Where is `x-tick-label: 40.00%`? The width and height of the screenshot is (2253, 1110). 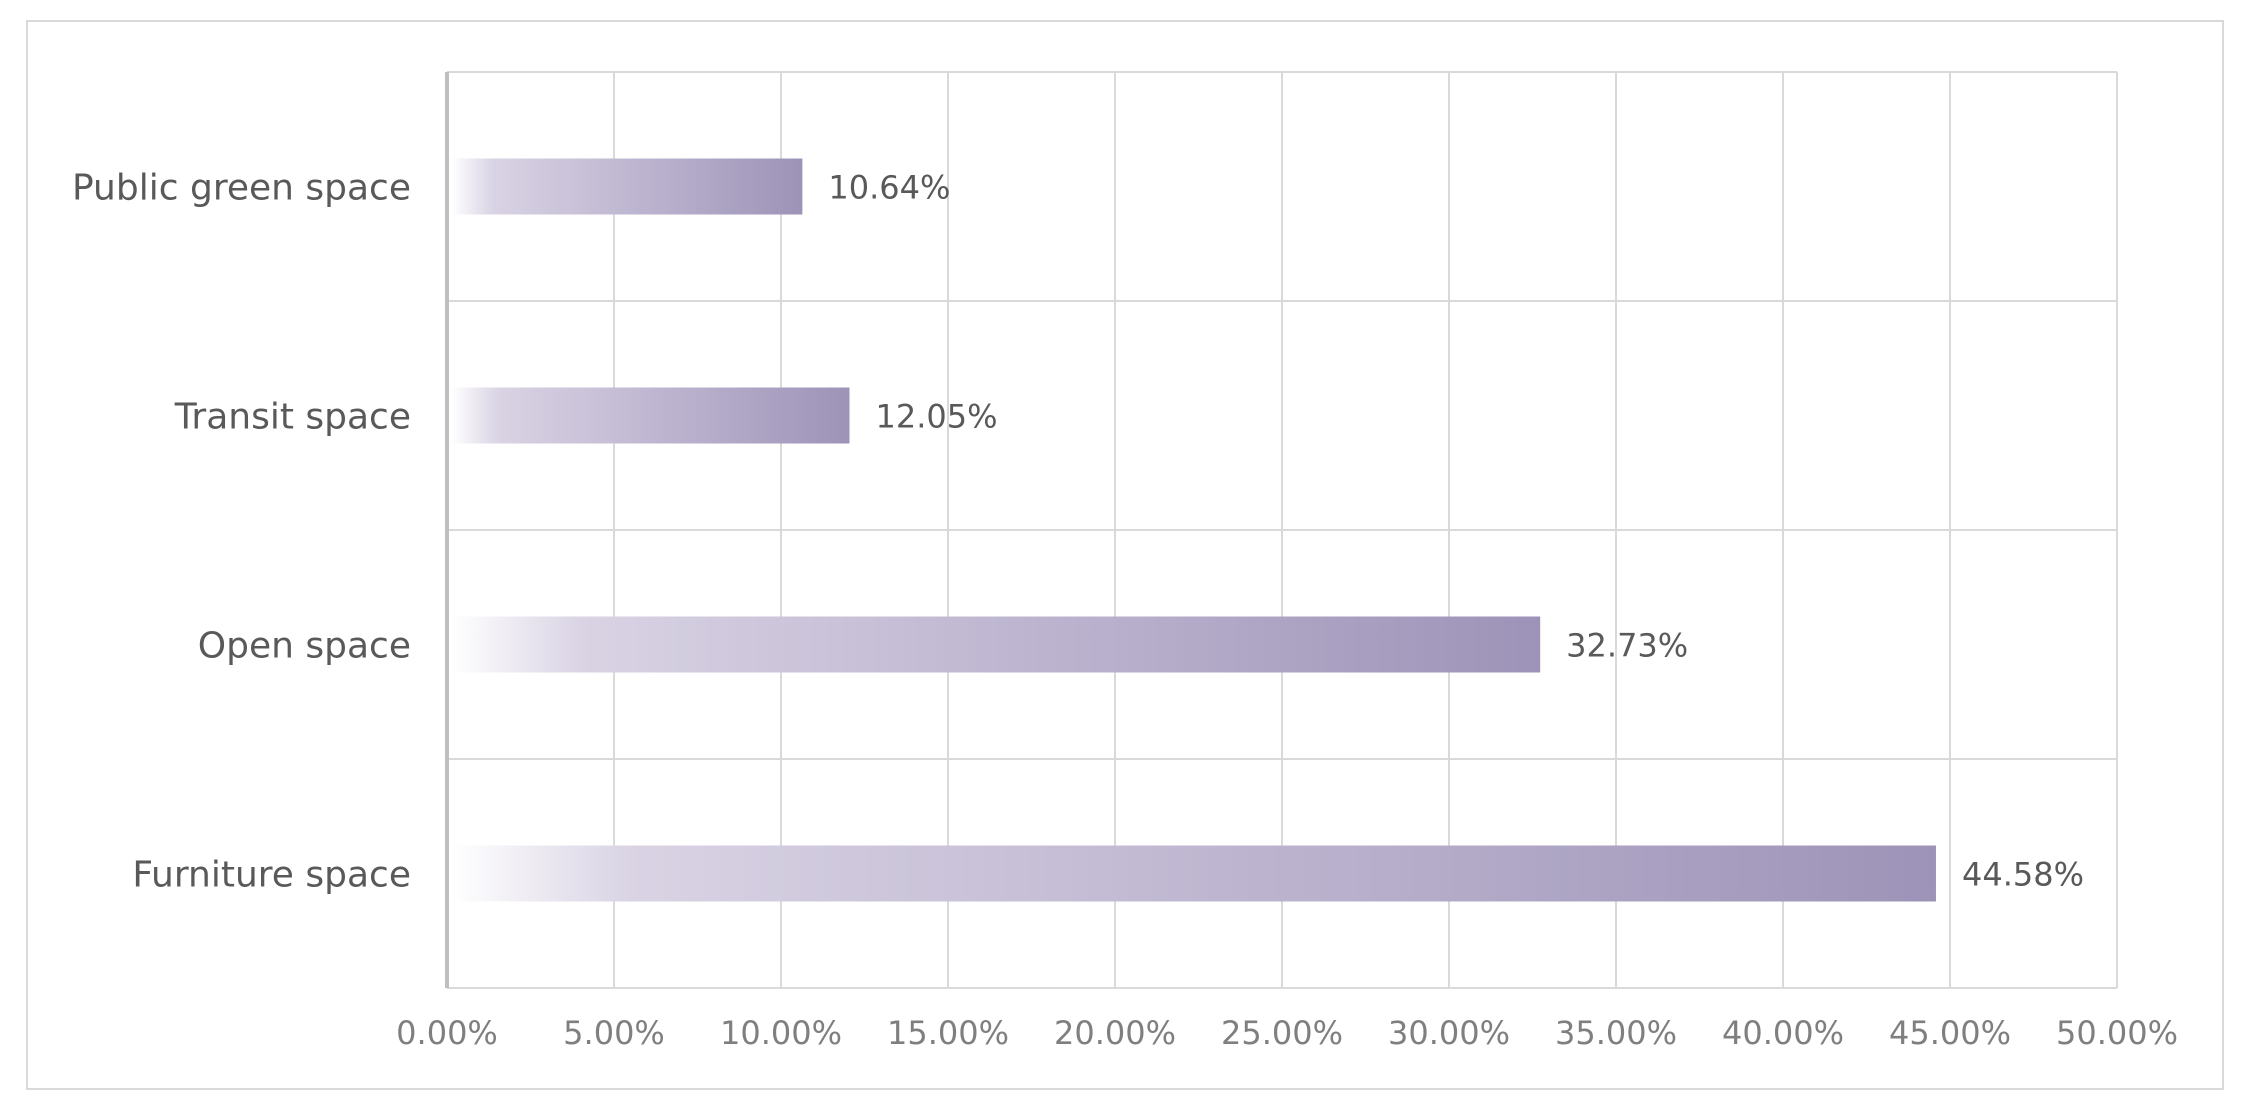
x-tick-label: 40.00% is located at coordinates (1783, 1033).